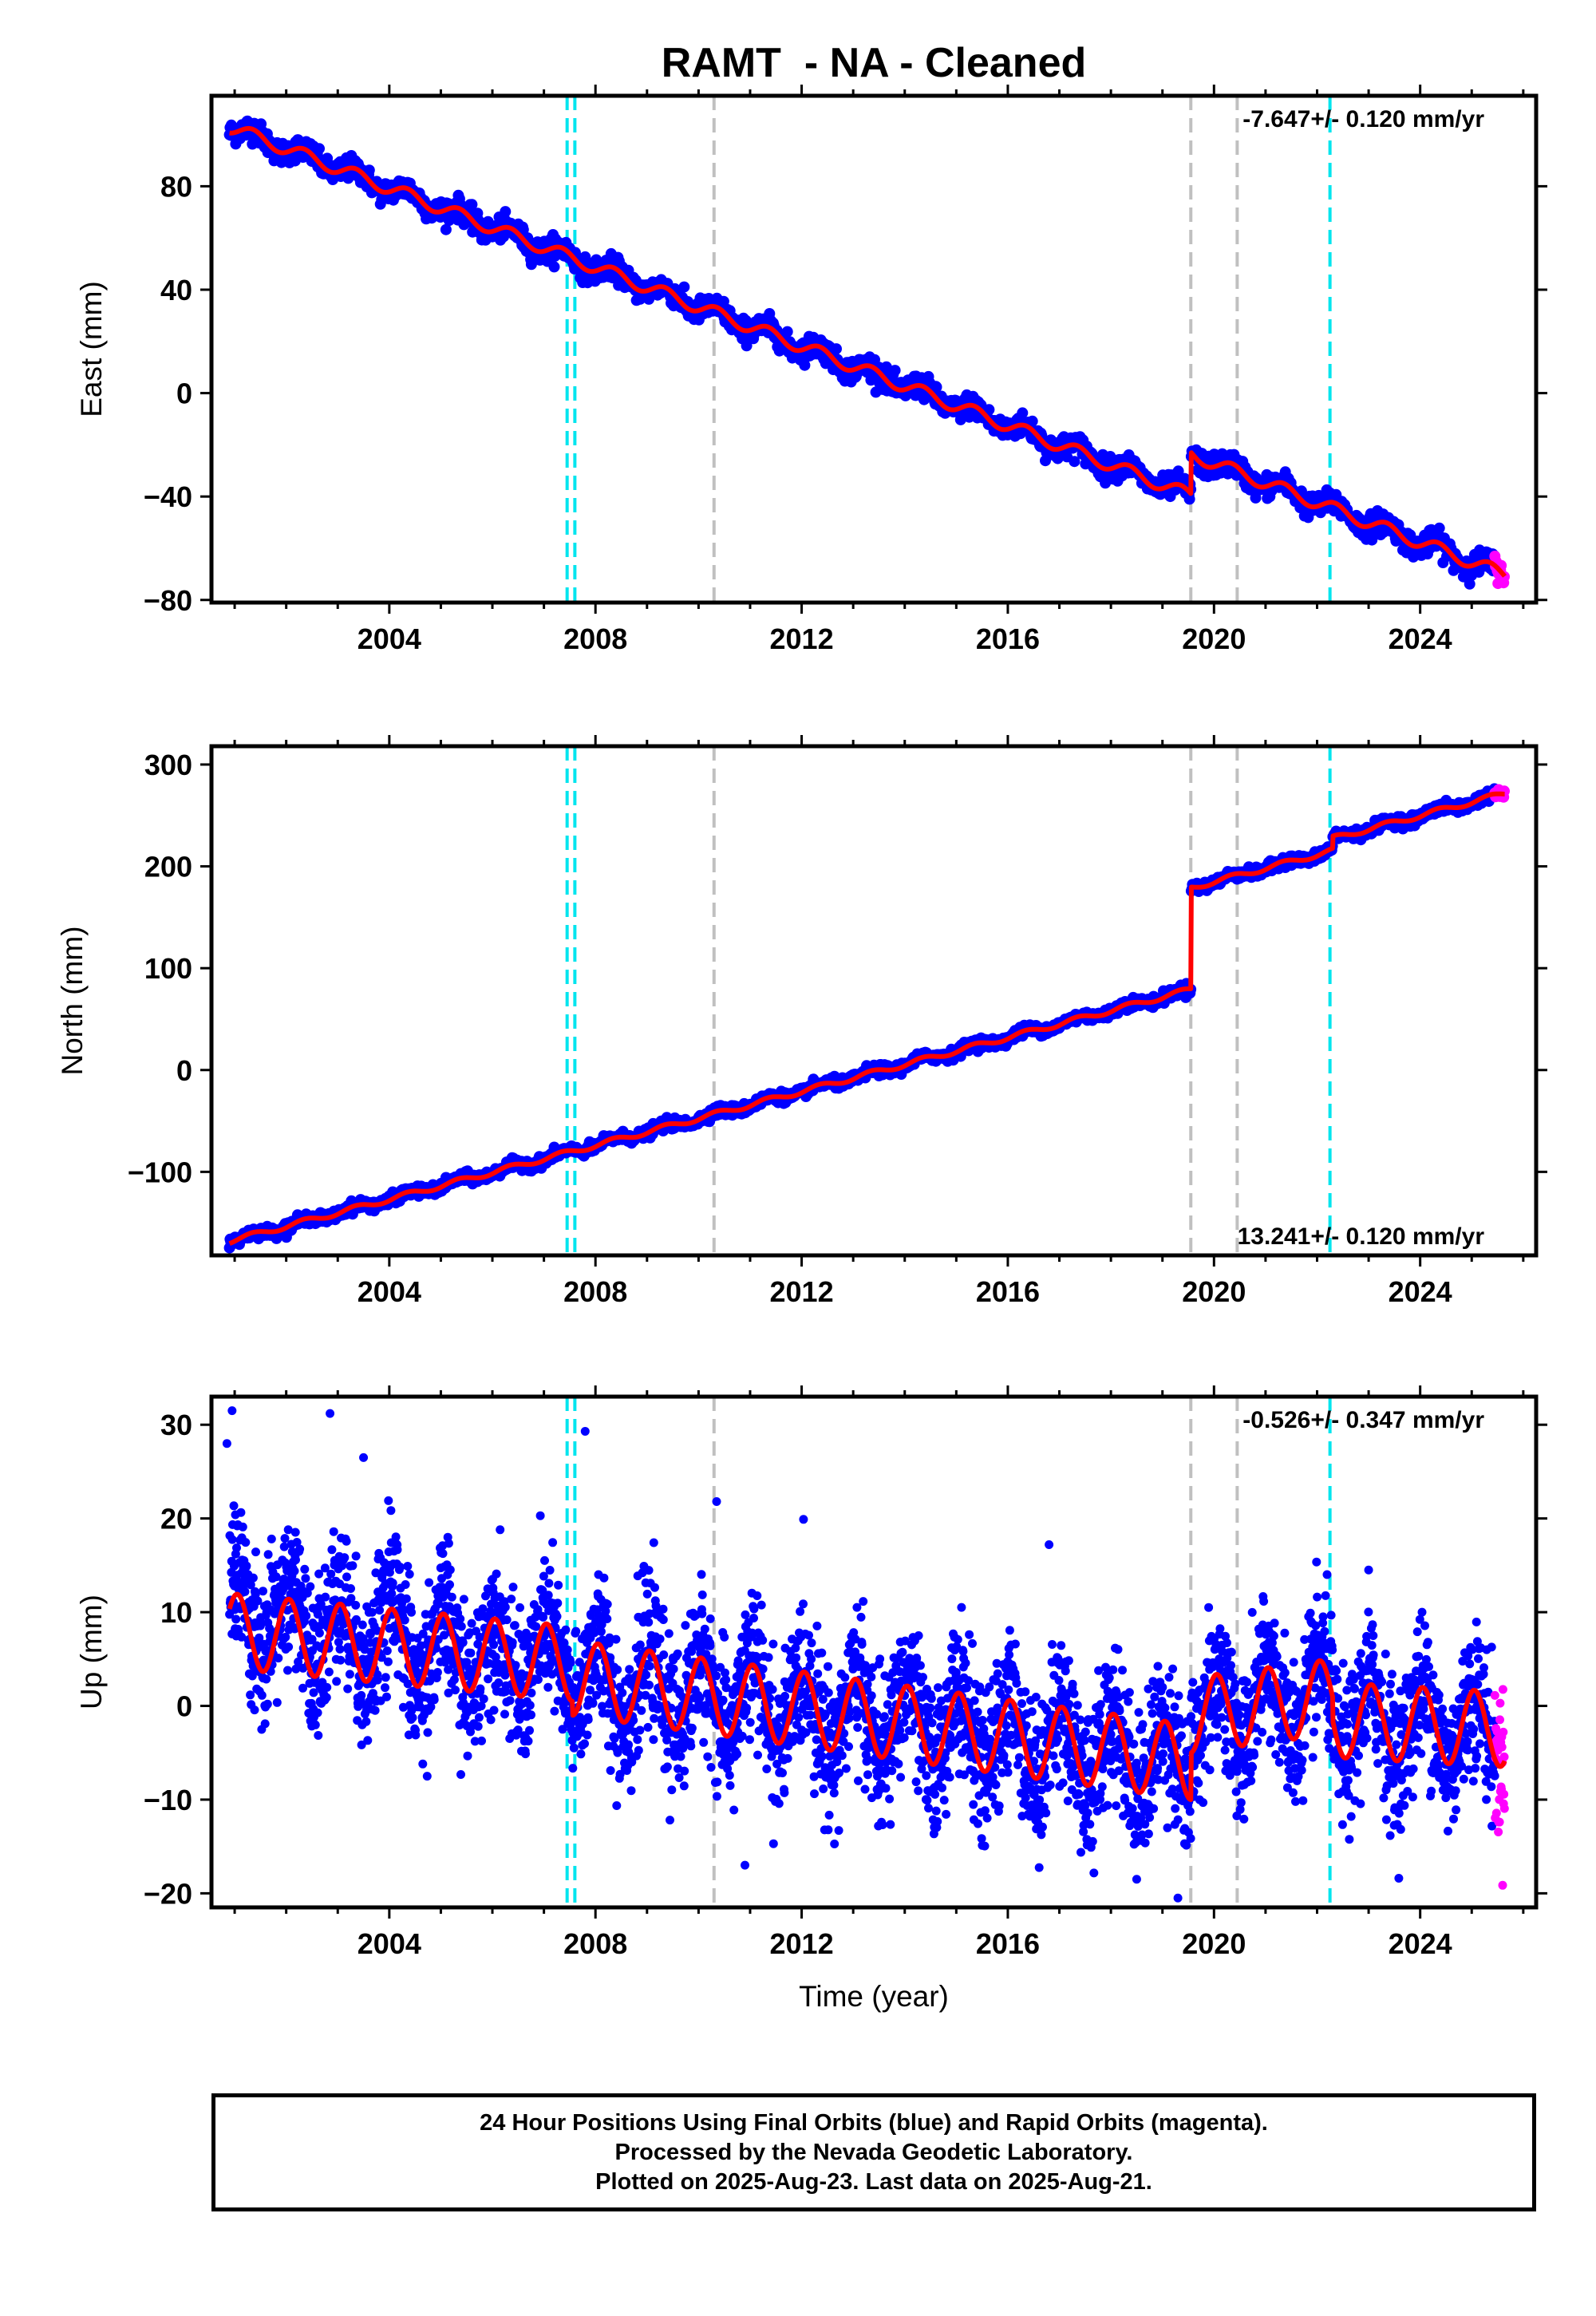  Describe the element at coordinates (176, 186) in the screenshot. I see `east-y-tick-label: 80` at that location.